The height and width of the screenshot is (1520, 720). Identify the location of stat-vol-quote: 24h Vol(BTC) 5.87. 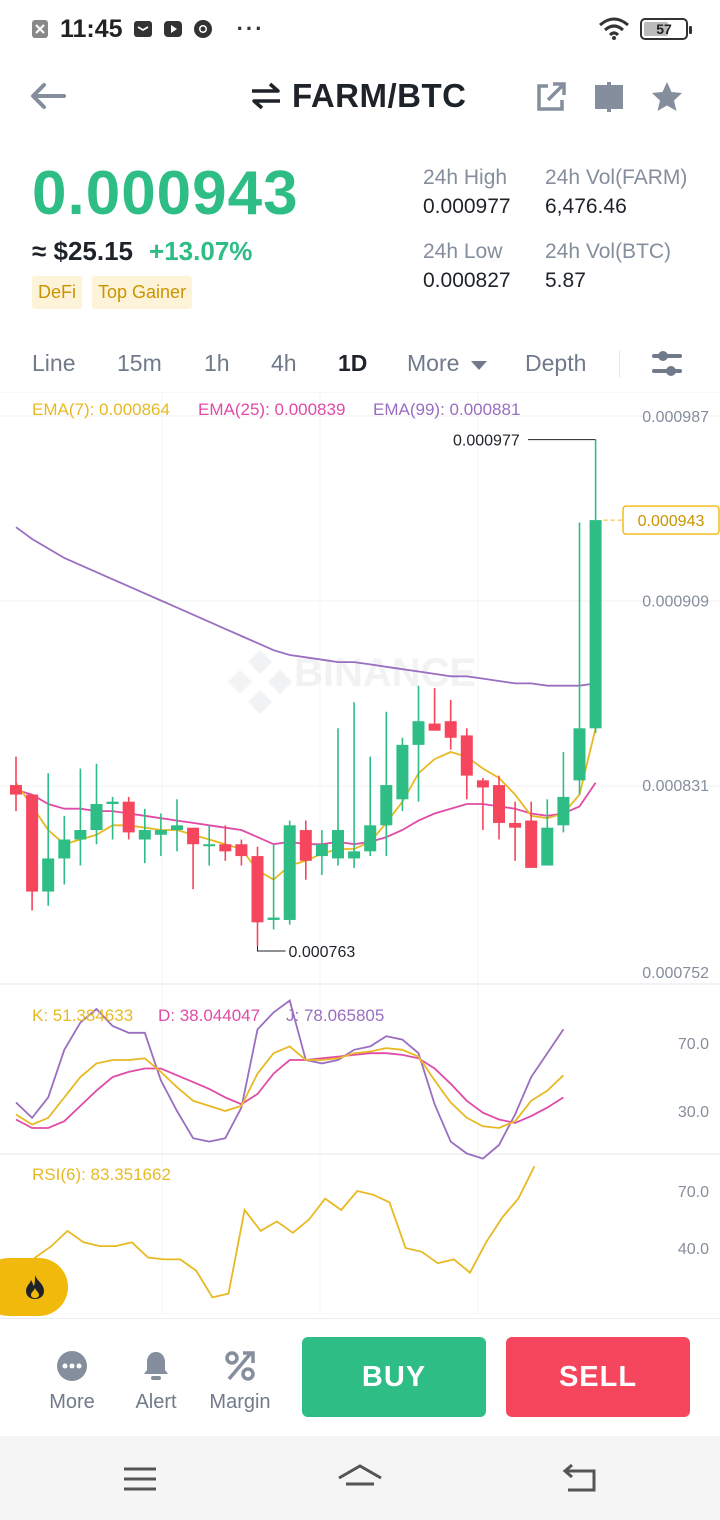
(608, 266).